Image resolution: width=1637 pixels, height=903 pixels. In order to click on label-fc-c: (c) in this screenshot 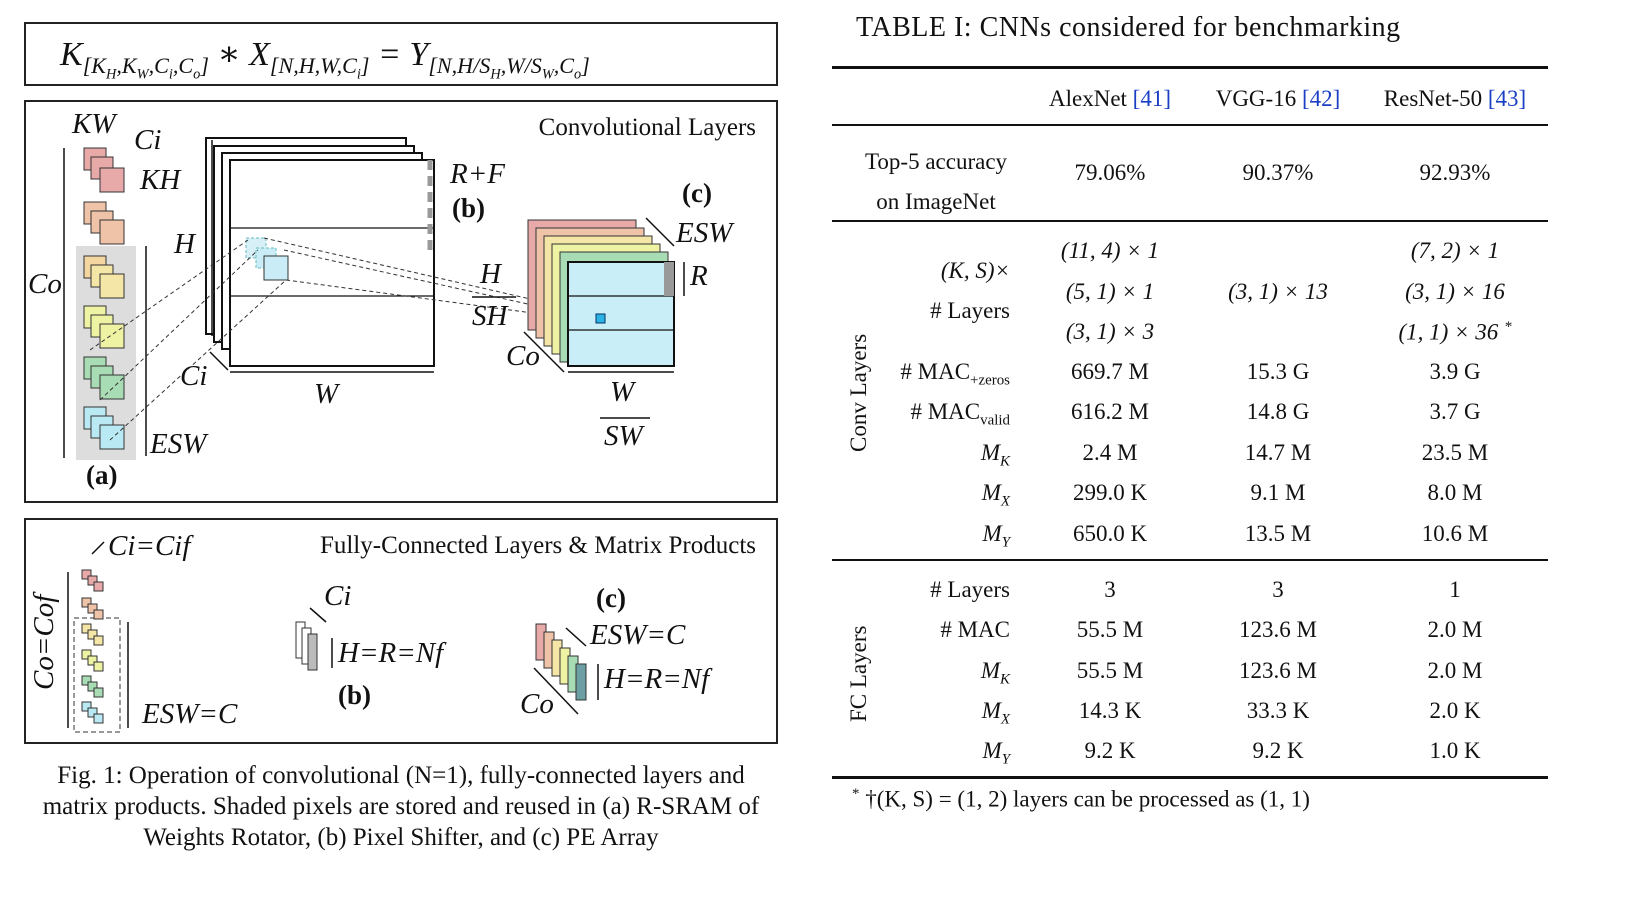, I will do `click(611, 598)`.